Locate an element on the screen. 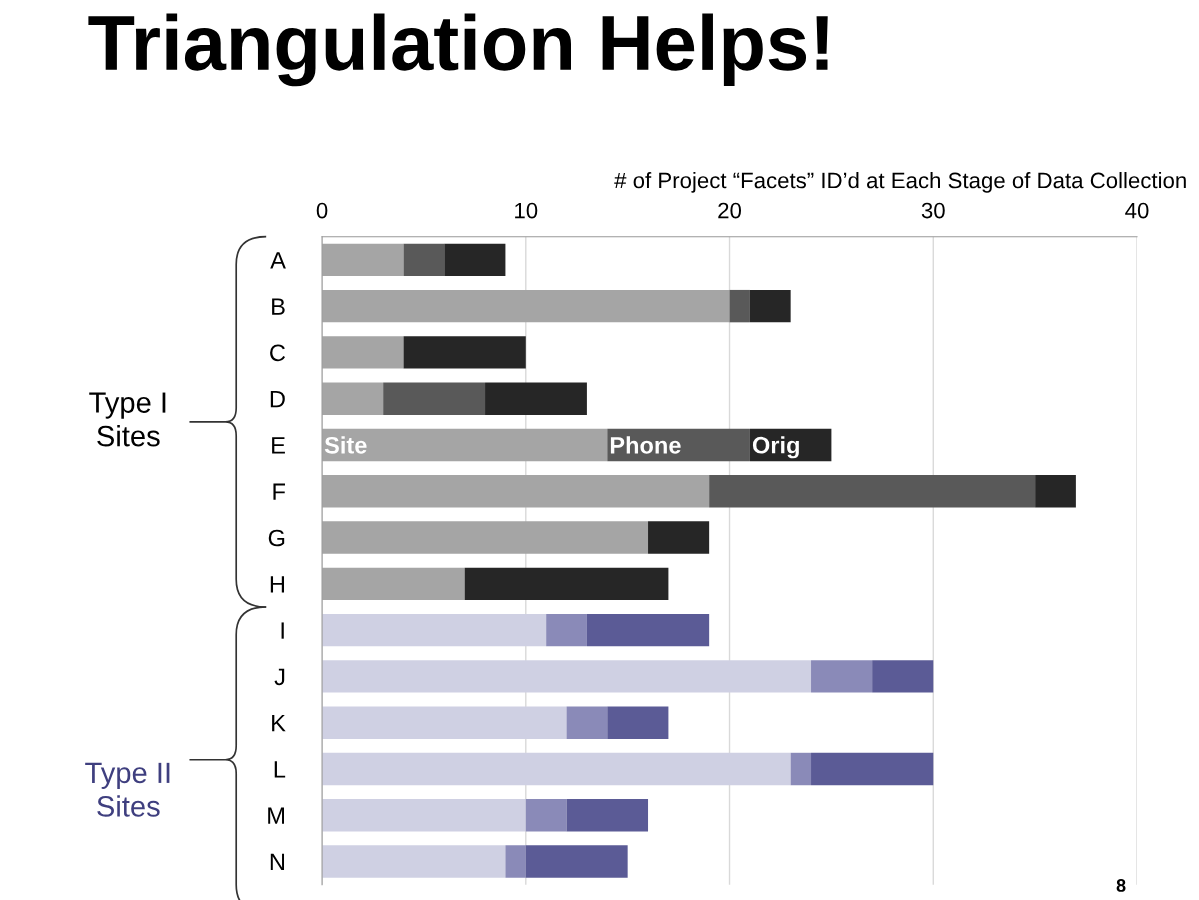 This screenshot has width=1199, height=900. text: Type I Sites is located at coordinates (127, 419).